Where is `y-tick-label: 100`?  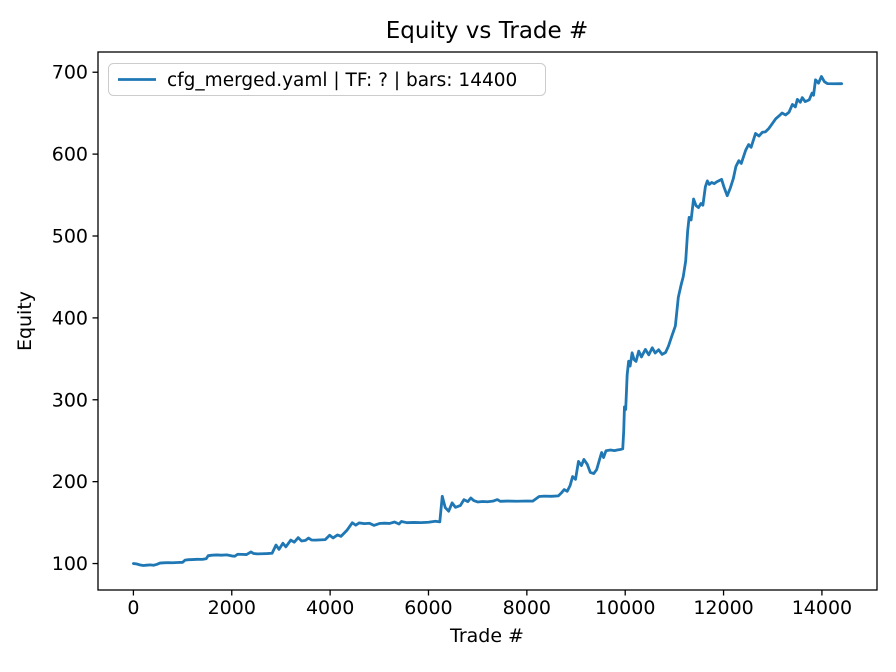
y-tick-label: 100 is located at coordinates (70, 564).